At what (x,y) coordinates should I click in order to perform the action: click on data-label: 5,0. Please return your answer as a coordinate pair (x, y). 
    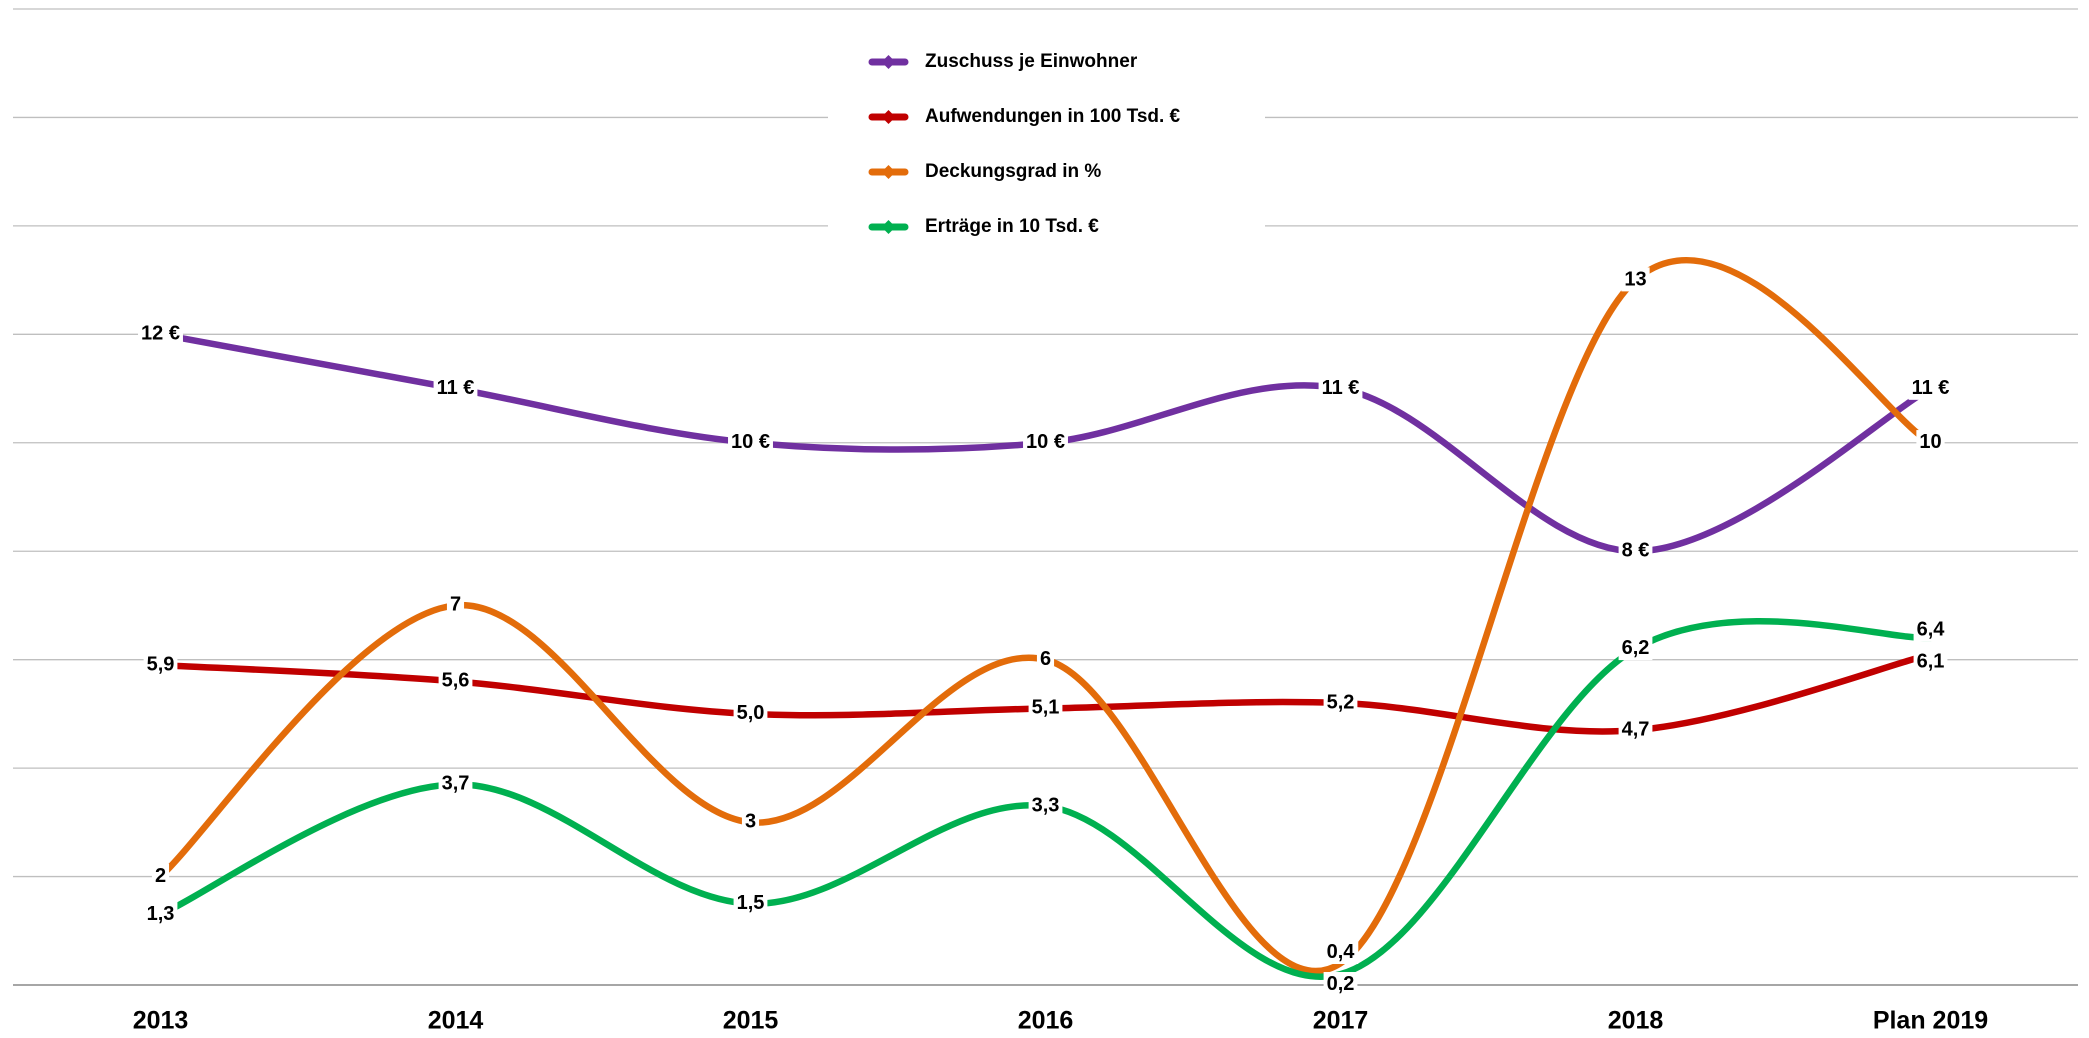
    Looking at the image, I should click on (751, 713).